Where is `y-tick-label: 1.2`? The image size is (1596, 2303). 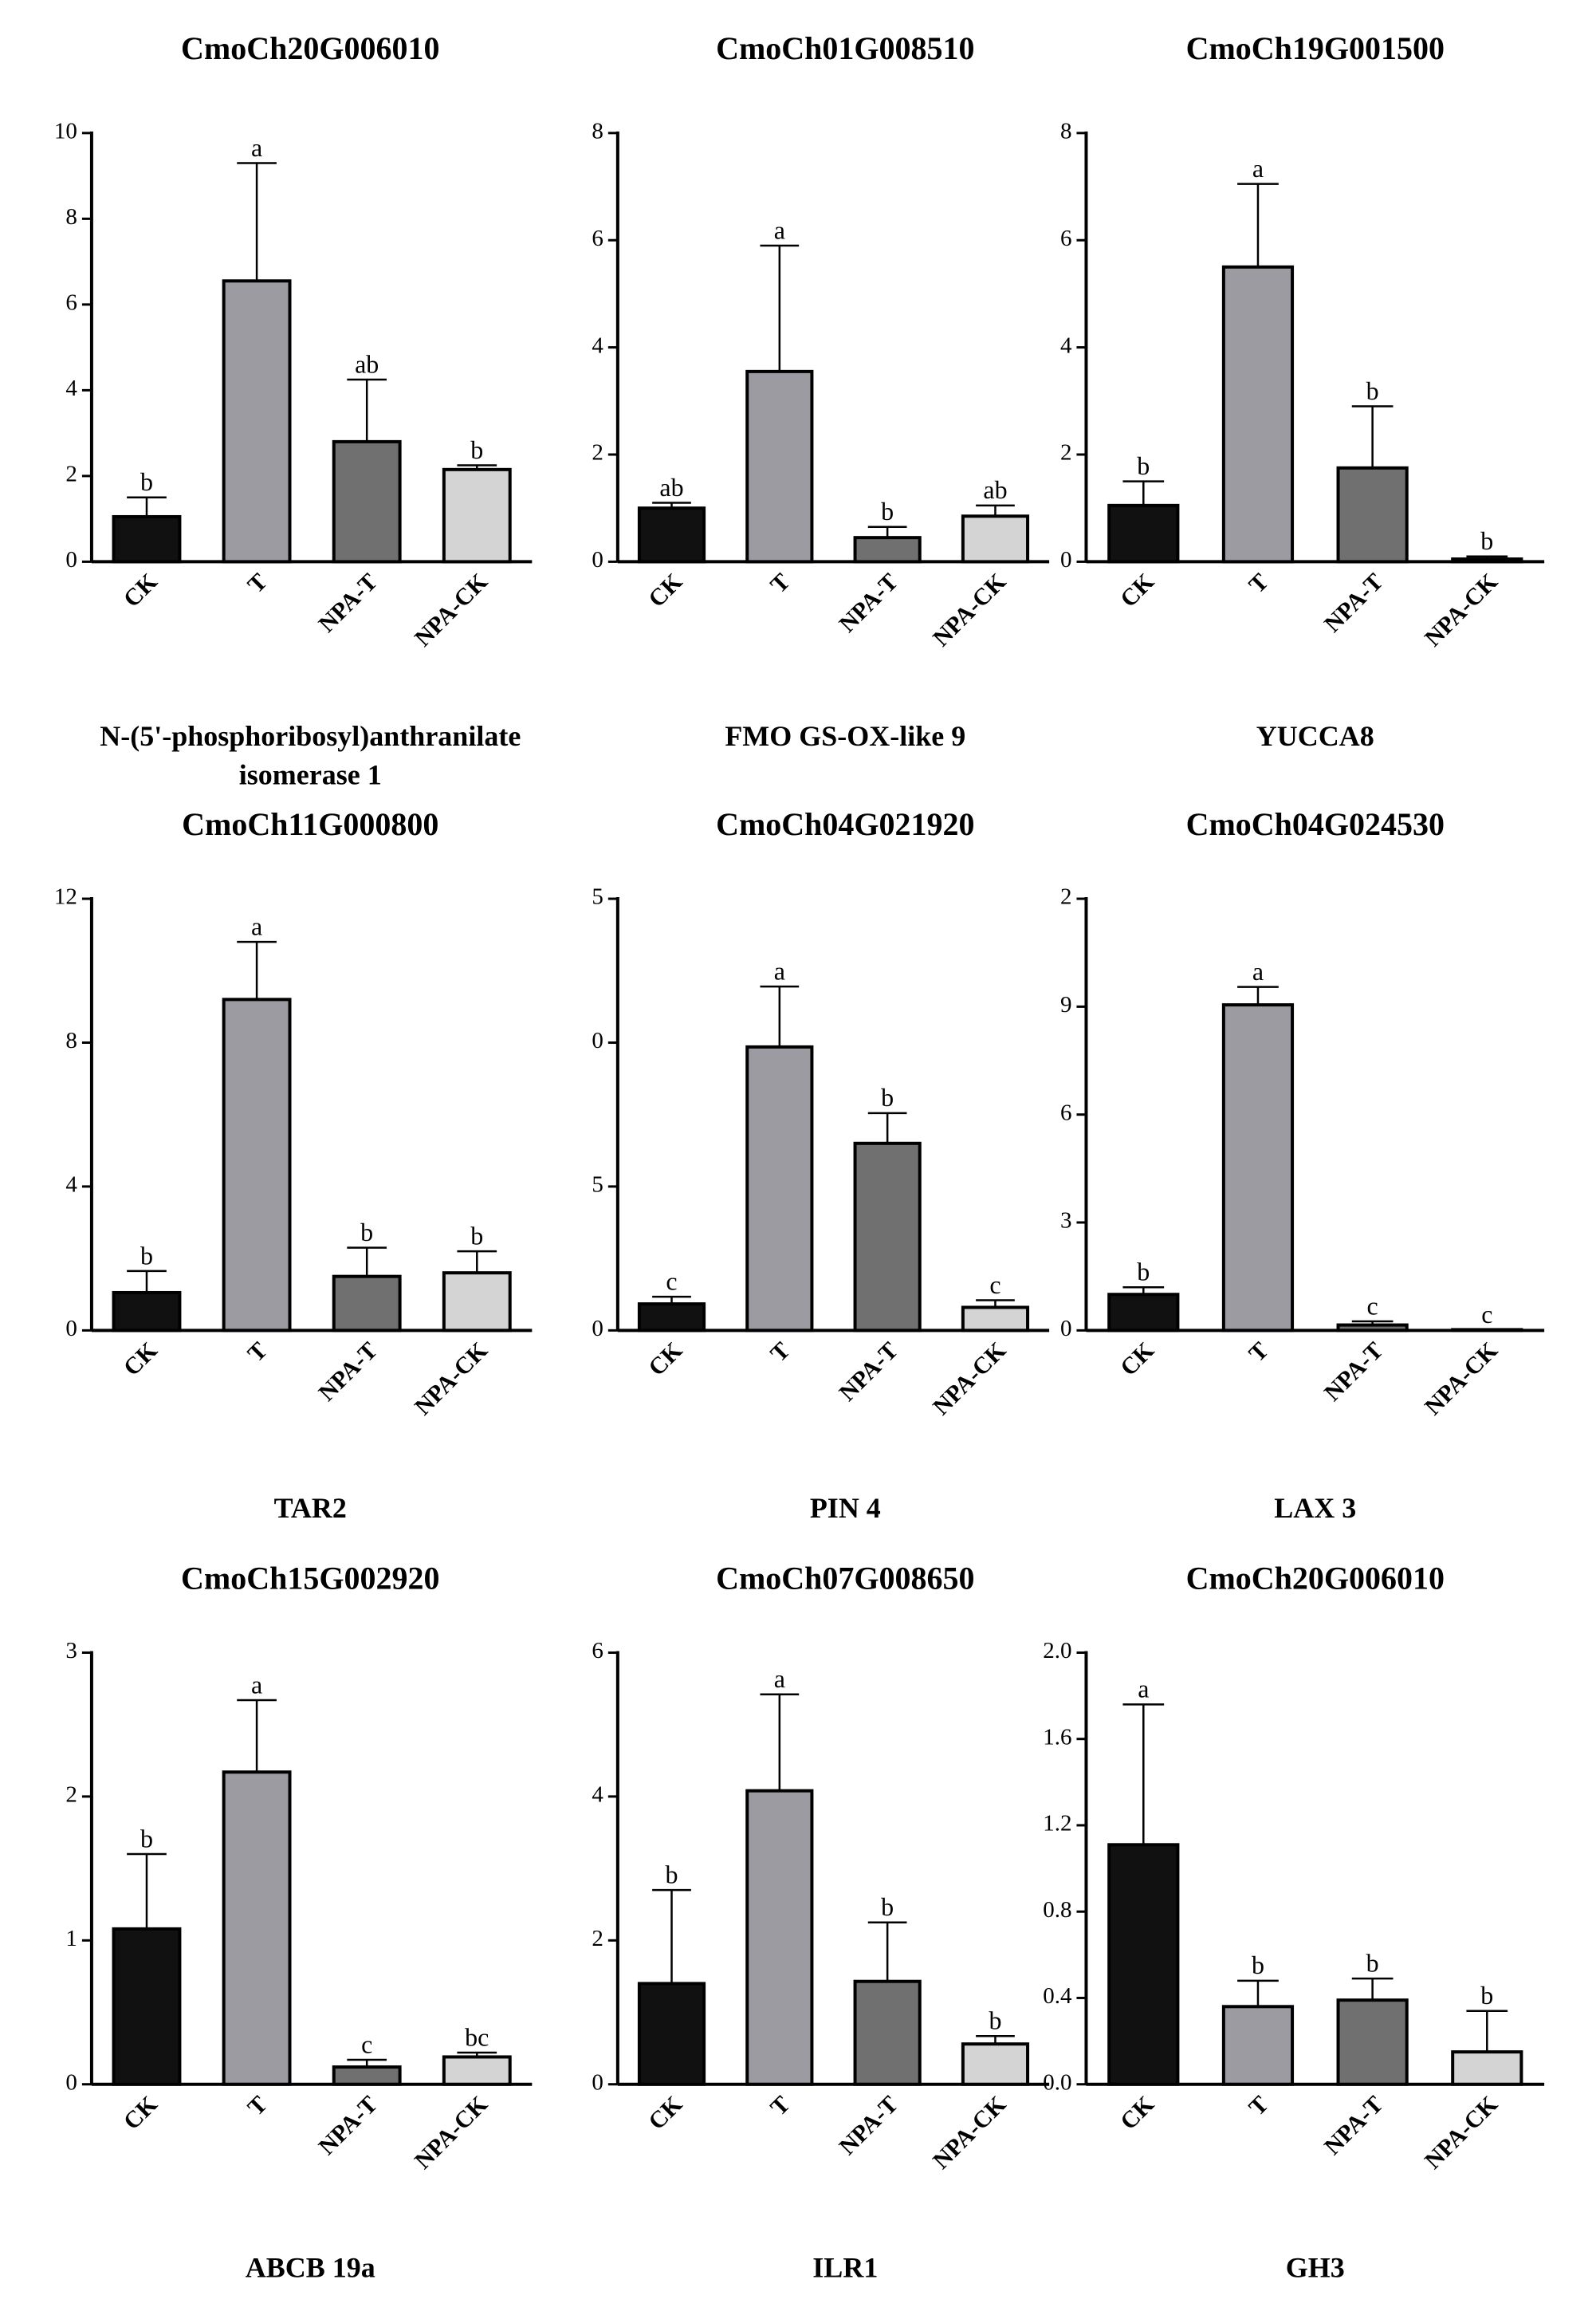 y-tick-label: 1.2 is located at coordinates (1057, 1823).